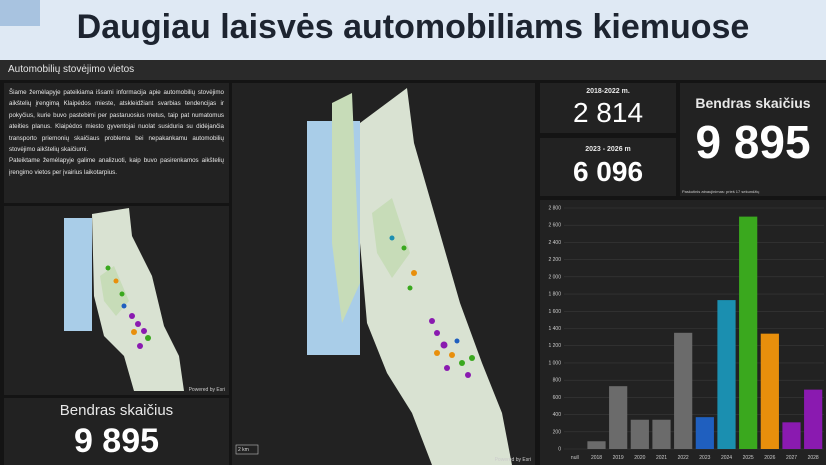  I want to click on stat-label: 2018-2022 m., so click(608, 91).